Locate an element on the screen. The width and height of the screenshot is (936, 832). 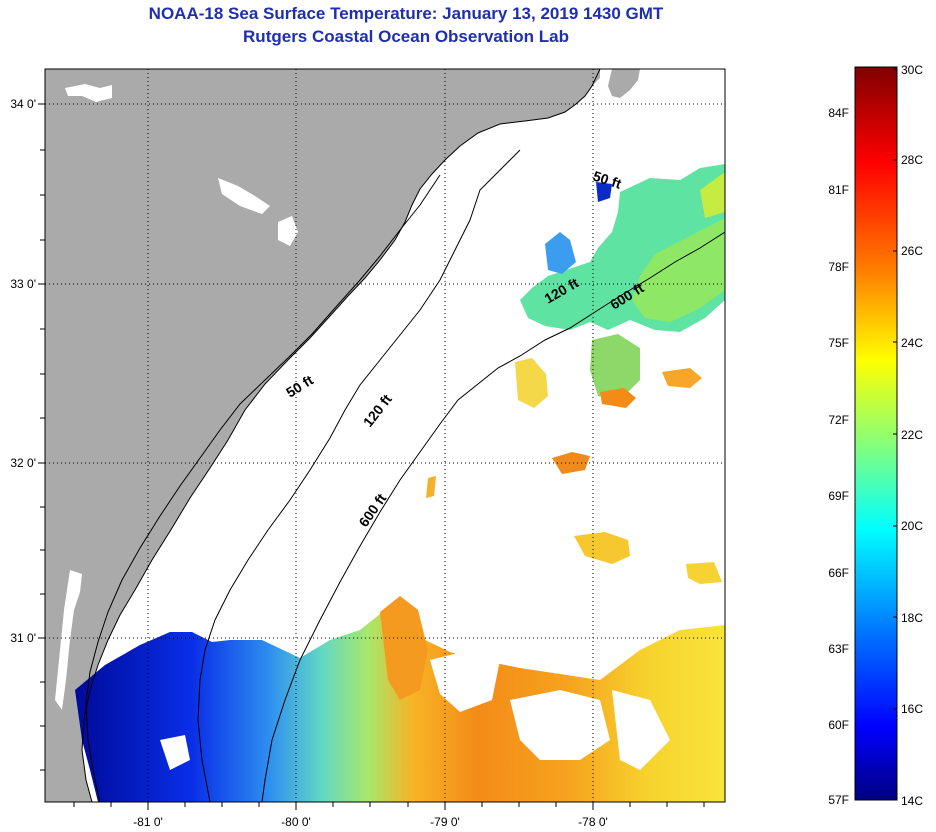
colorbar-c-ticks is located at coordinates (895, 434).